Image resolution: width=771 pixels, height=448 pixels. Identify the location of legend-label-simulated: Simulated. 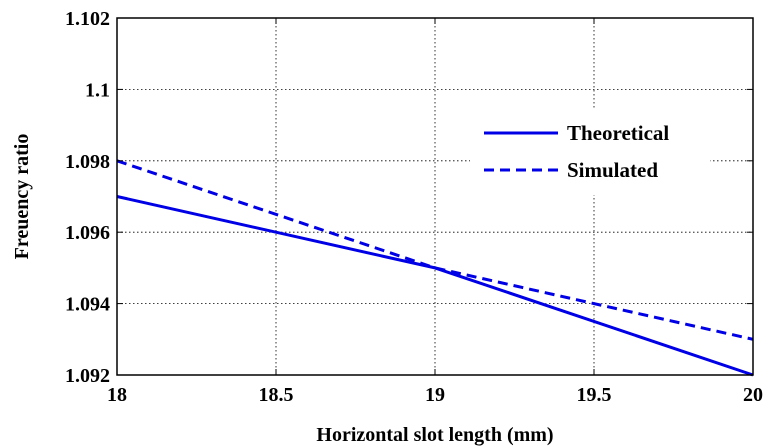
(612, 170).